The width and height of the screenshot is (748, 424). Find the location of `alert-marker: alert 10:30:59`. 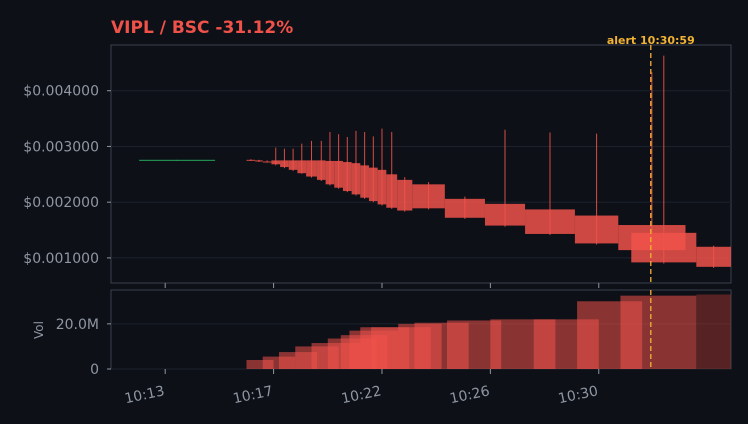

alert-marker: alert 10:30:59 is located at coordinates (651, 158).